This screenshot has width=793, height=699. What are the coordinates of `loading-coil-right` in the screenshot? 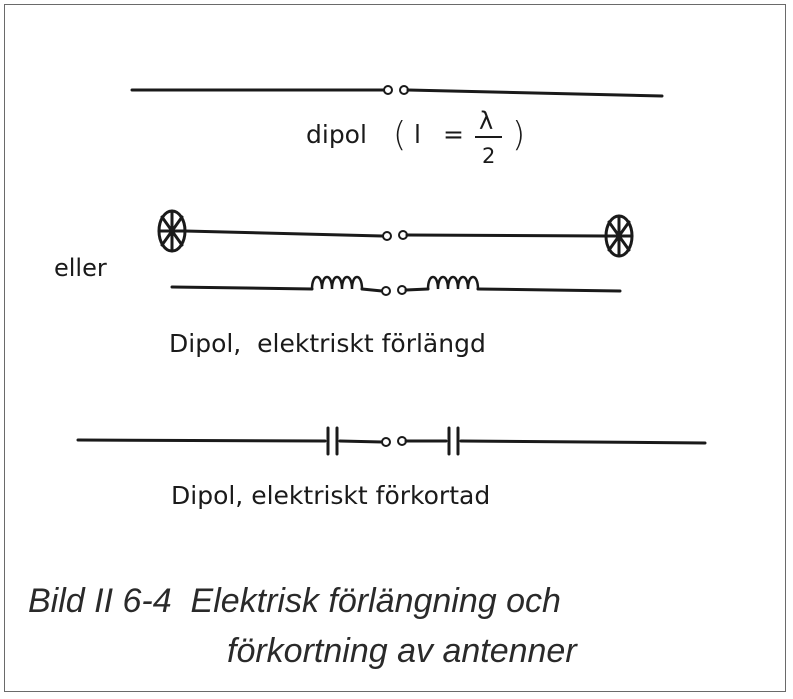 It's located at (453, 283).